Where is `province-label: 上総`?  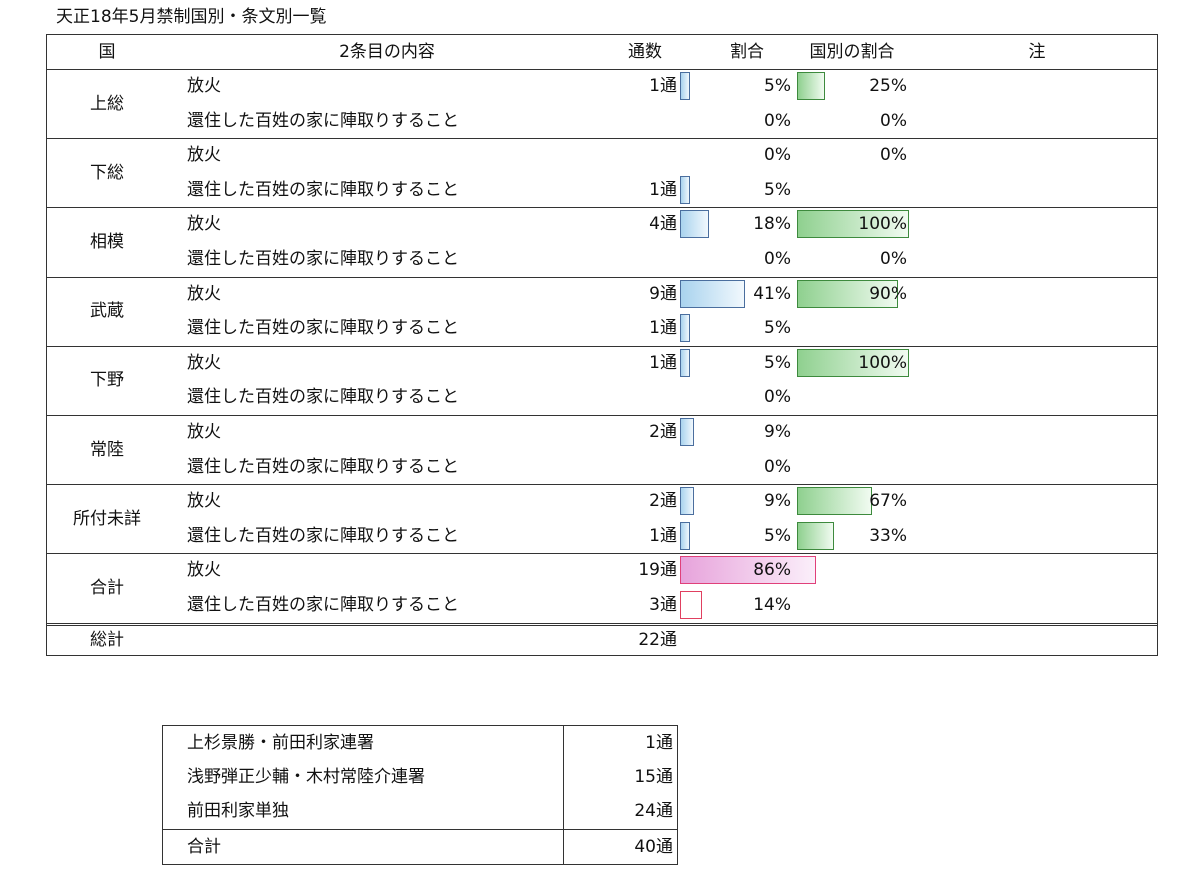
province-label: 上総 is located at coordinates (107, 103).